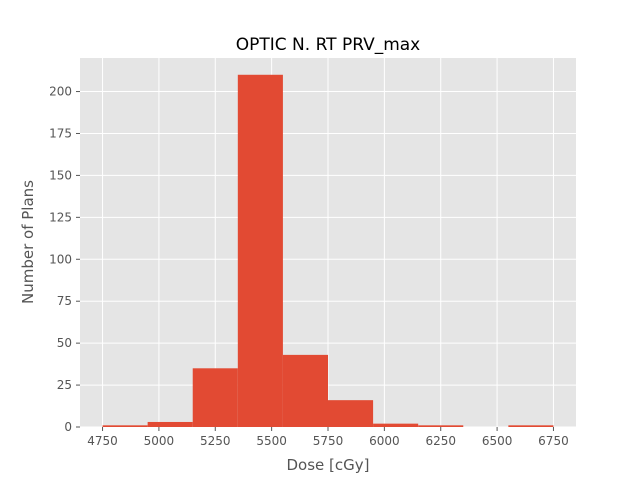  I want to click on y-tick-label: 50, so click(64, 343).